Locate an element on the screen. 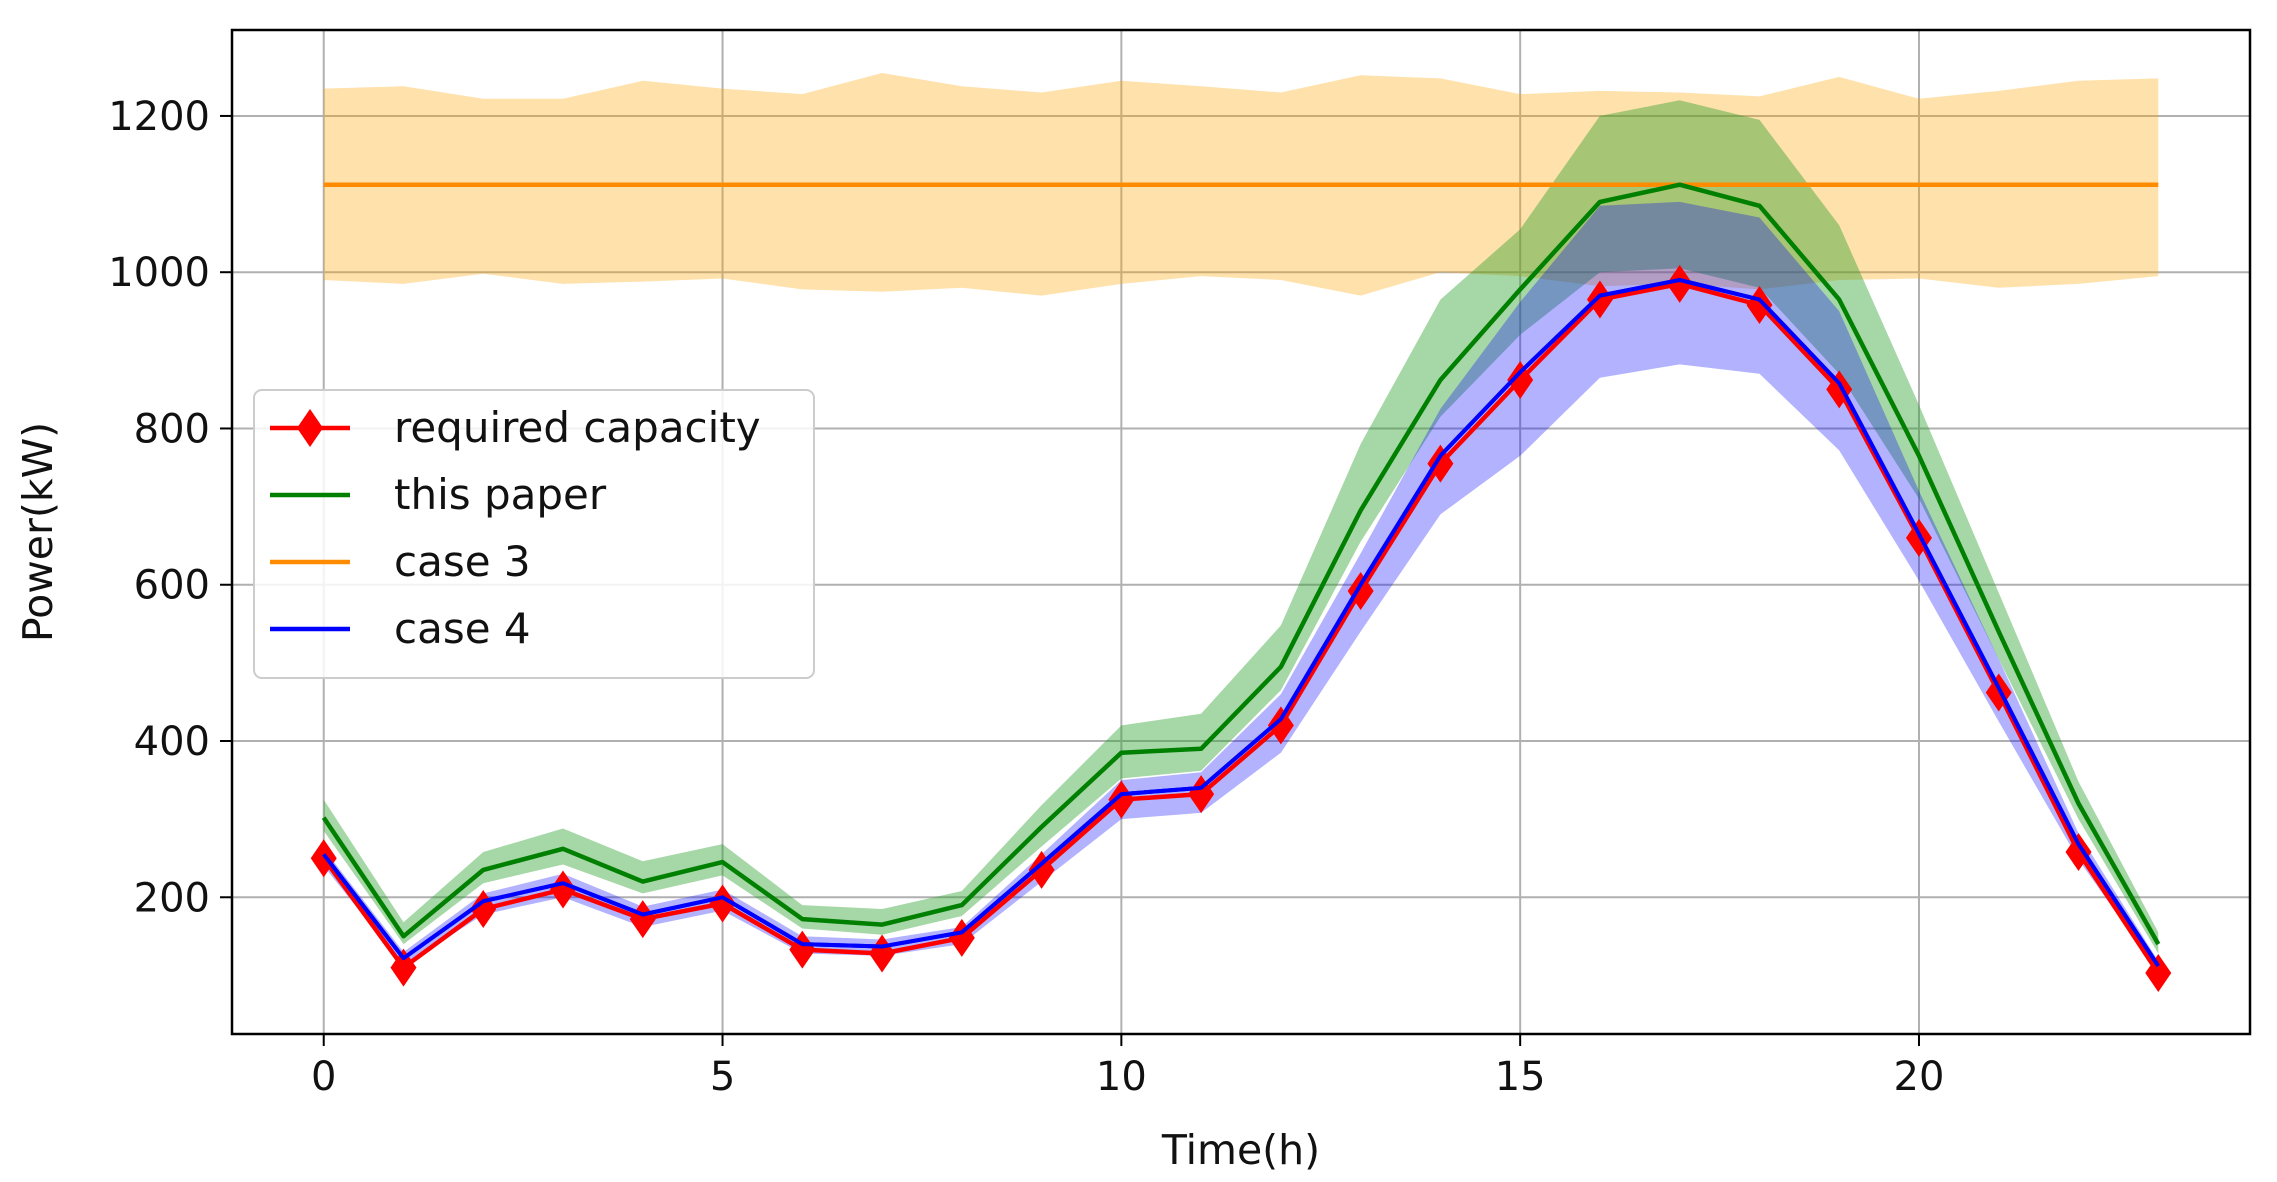 Image resolution: width=2277 pixels, height=1182 pixels. legend-label: this paper is located at coordinates (500, 494).